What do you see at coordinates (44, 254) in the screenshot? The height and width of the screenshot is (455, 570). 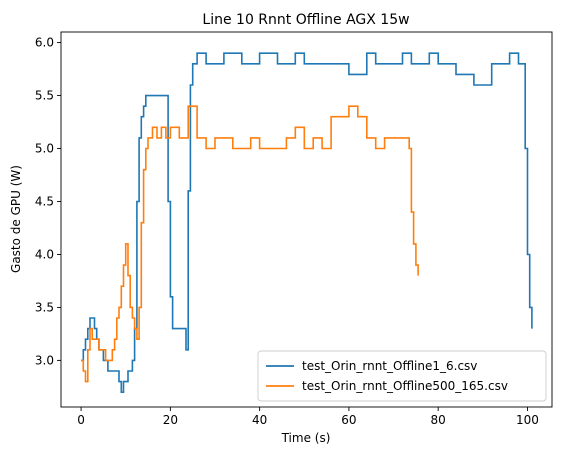 I see `y-tick-label: 4.0` at bounding box center [44, 254].